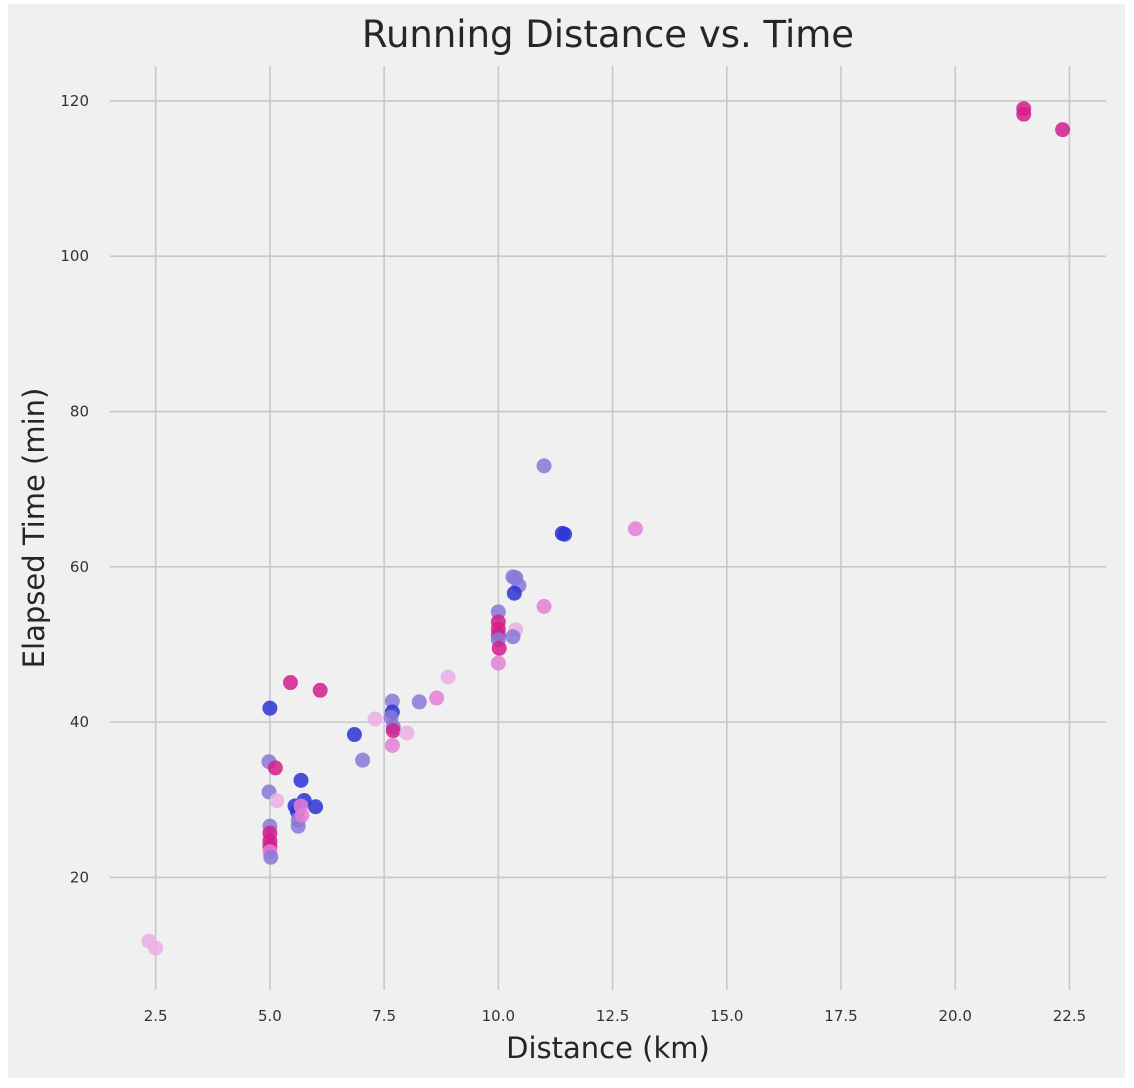 Image resolution: width=1134 pixels, height=1088 pixels. I want to click on y-tick-label: 60, so click(79, 567).